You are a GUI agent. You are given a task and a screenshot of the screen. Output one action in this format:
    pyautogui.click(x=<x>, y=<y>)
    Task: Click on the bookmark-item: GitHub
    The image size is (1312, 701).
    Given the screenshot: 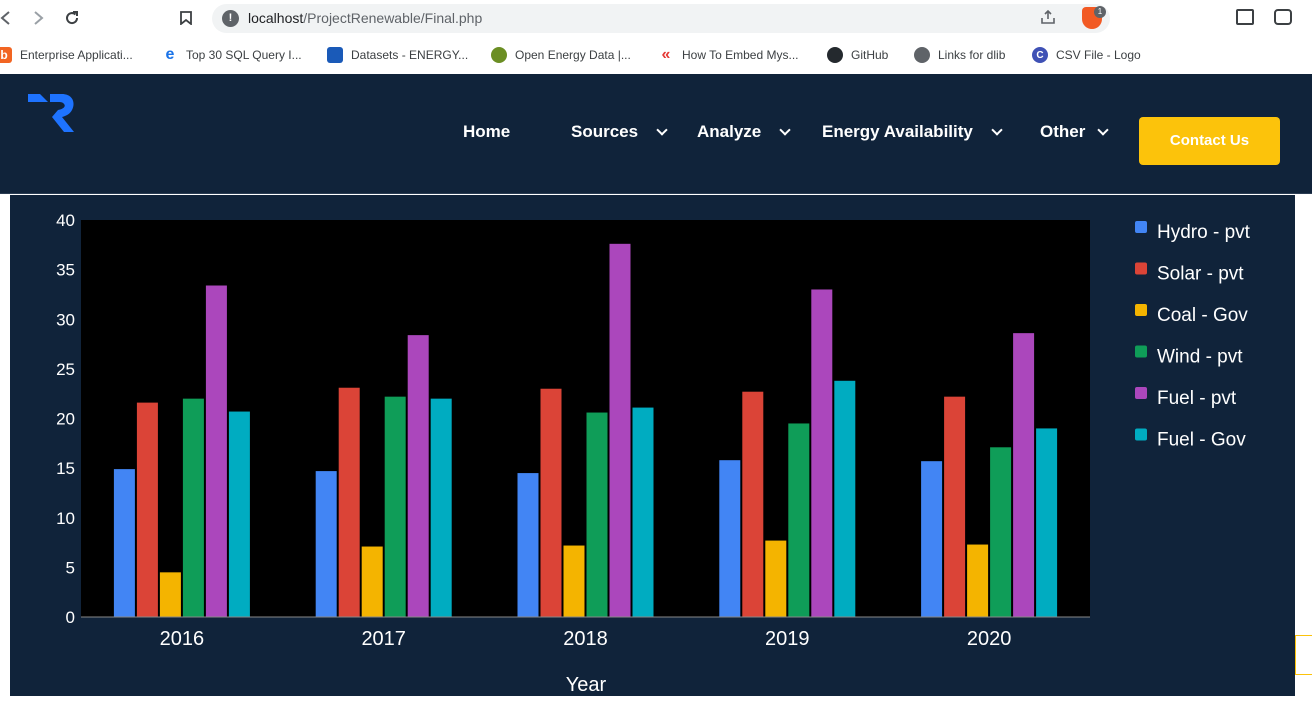 What is the action you would take?
    pyautogui.click(x=857, y=55)
    